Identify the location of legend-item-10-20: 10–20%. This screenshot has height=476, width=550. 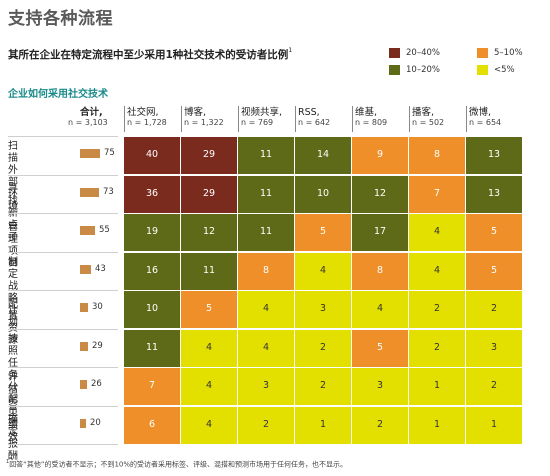
(414, 70).